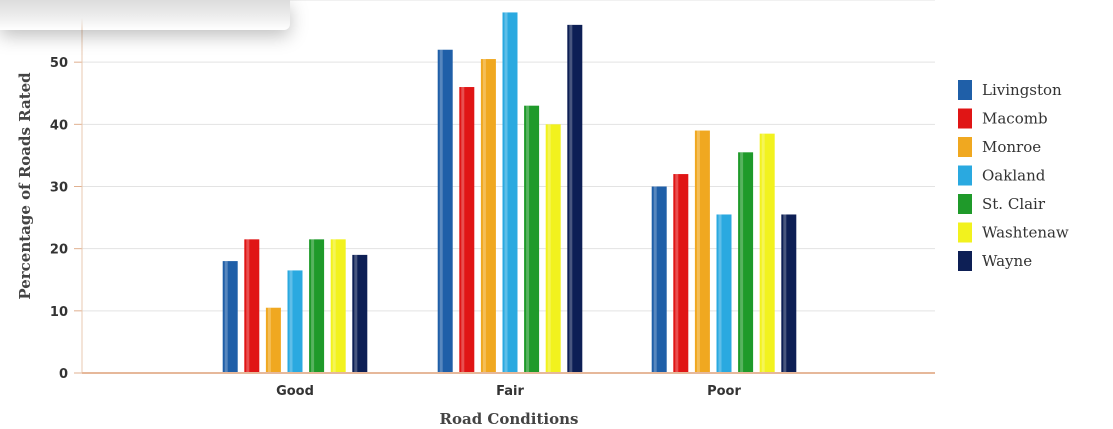 The image size is (1113, 429). I want to click on bar-good-livingston, so click(230, 317).